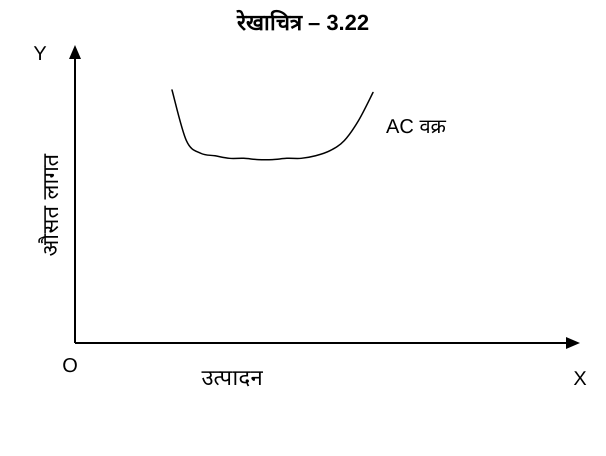 This screenshot has height=456, width=606. Describe the element at coordinates (50, 205) in the screenshot. I see `y-axis-title: औसत लागत` at that location.